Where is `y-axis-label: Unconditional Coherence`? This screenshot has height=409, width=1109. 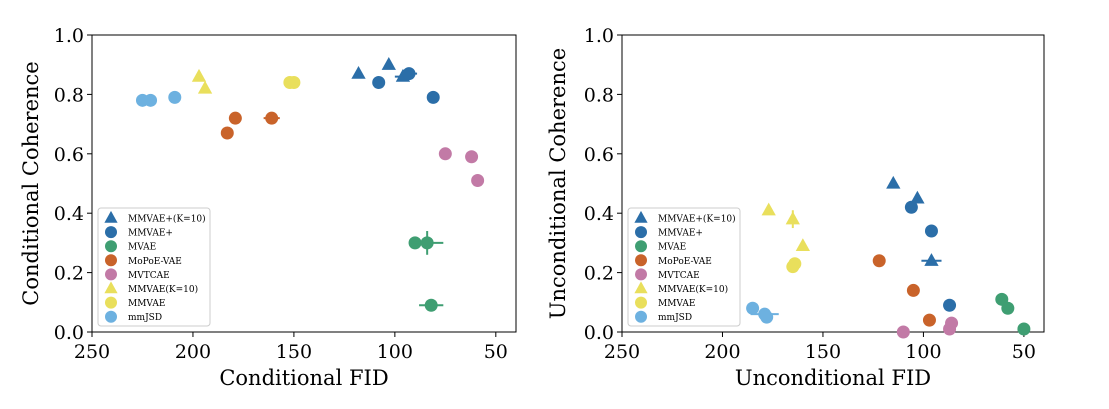 y-axis-label: Unconditional Coherence is located at coordinates (558, 183).